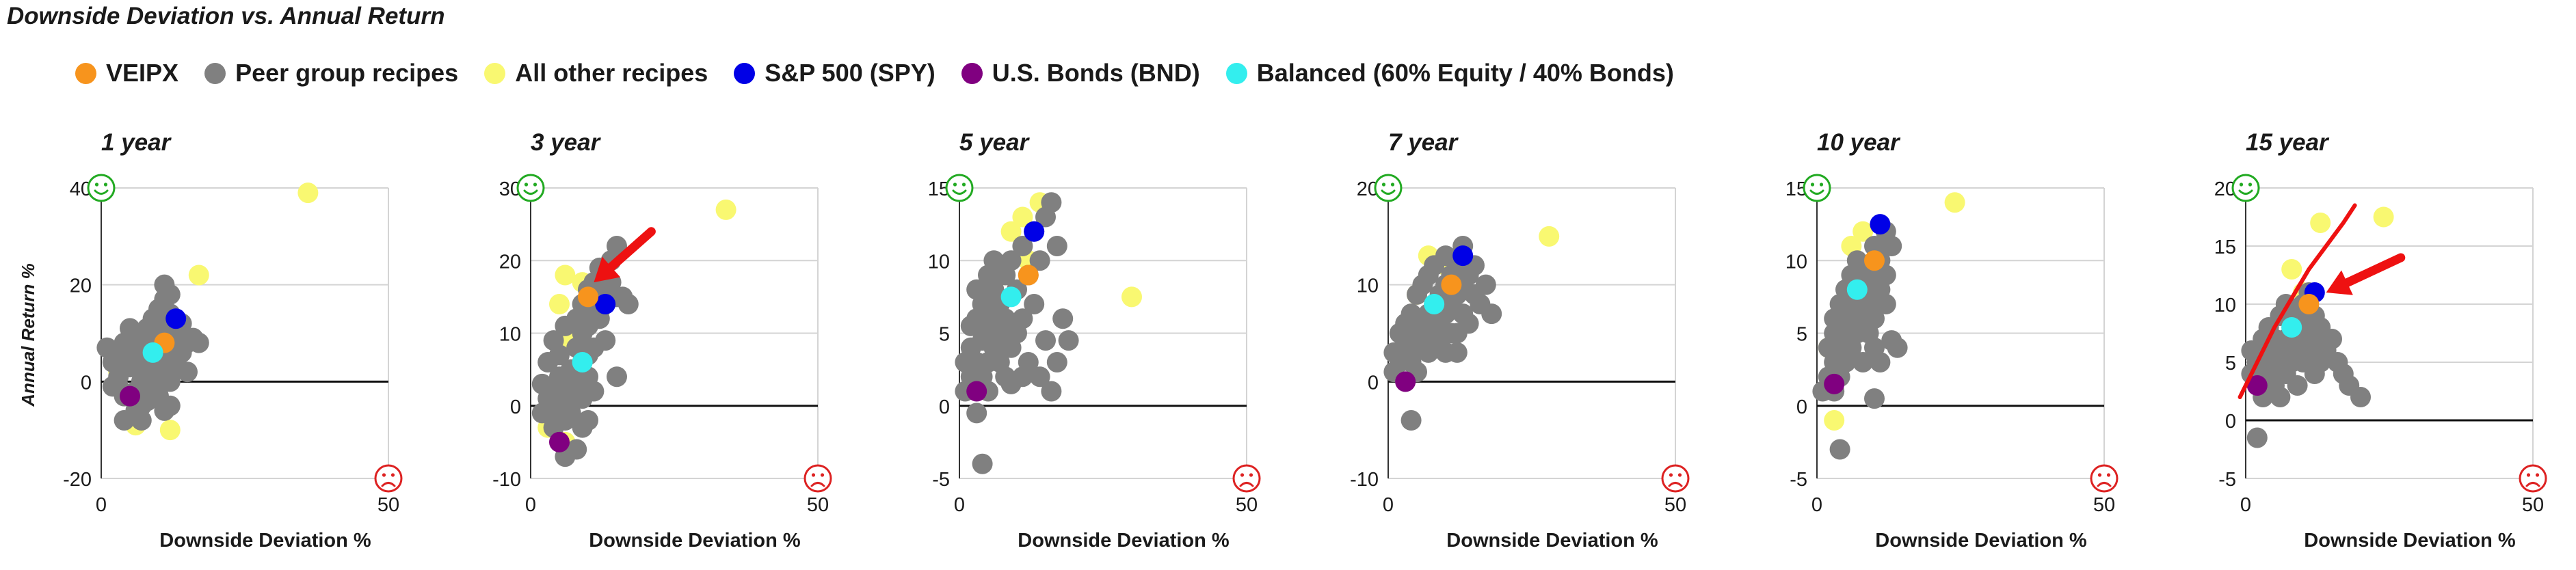 Image resolution: width=2576 pixels, height=570 pixels. I want to click on frowny-face-icon-outline, so click(2533, 478).